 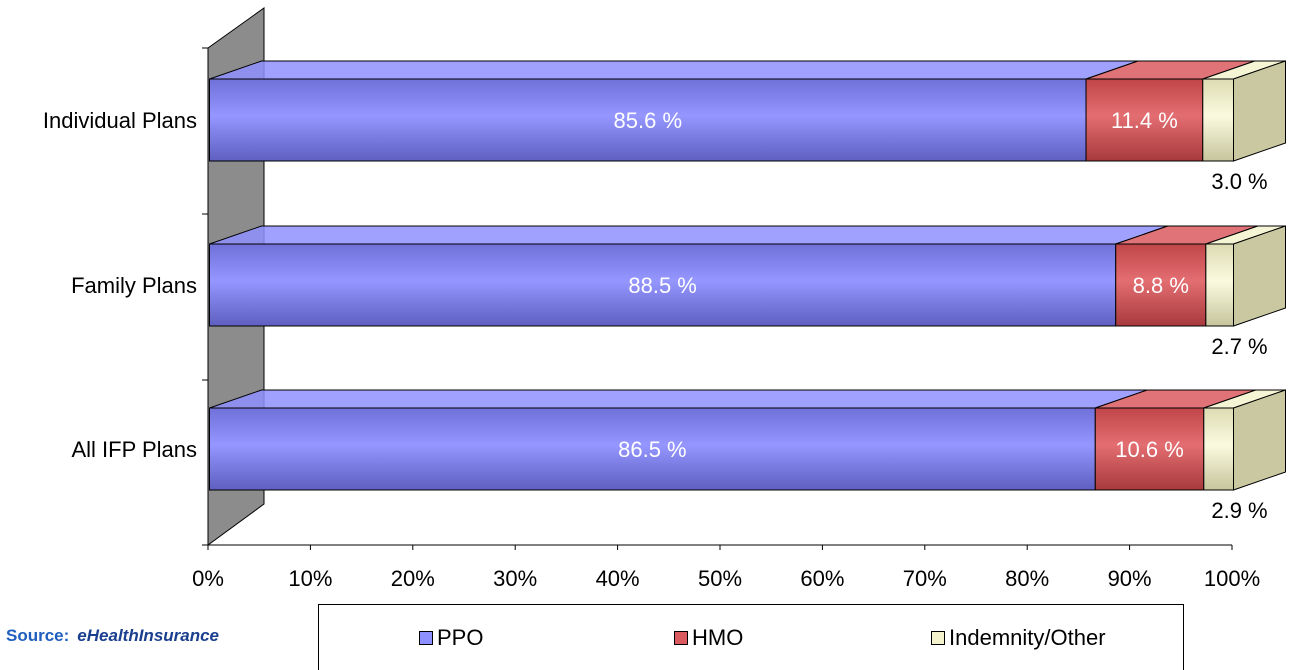 I want to click on bar-segment-indemnity-other: 2.7 %, so click(x=1245, y=292).